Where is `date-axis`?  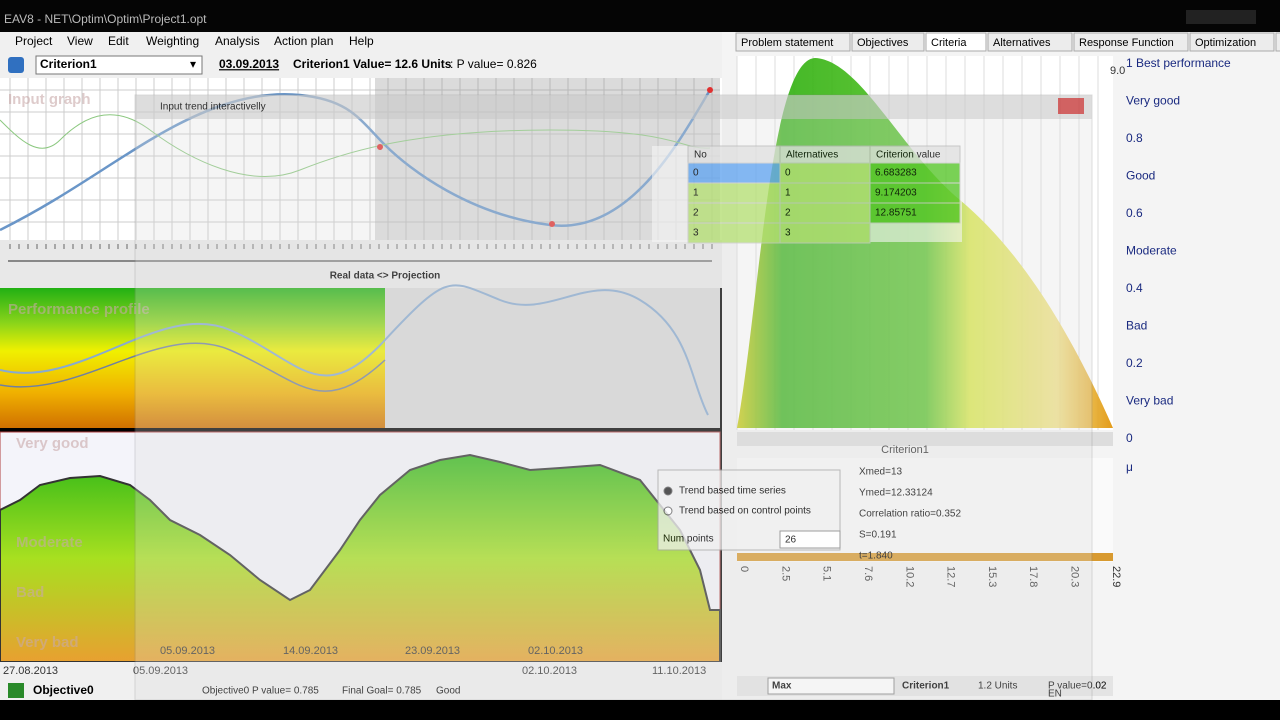
date-axis is located at coordinates (361, 671).